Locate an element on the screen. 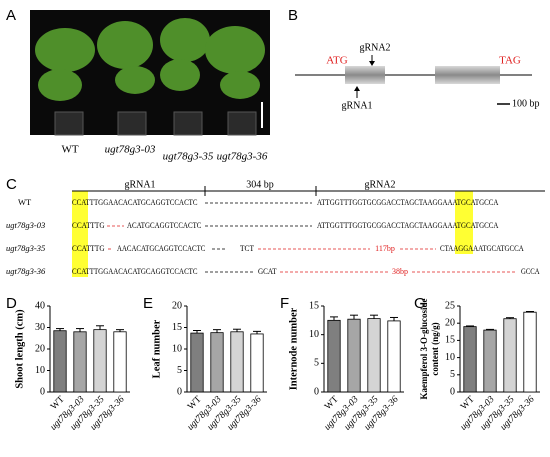 Image resolution: width=550 pixels, height=457 pixels. y-tick-label: 25 is located at coordinates (450, 305).